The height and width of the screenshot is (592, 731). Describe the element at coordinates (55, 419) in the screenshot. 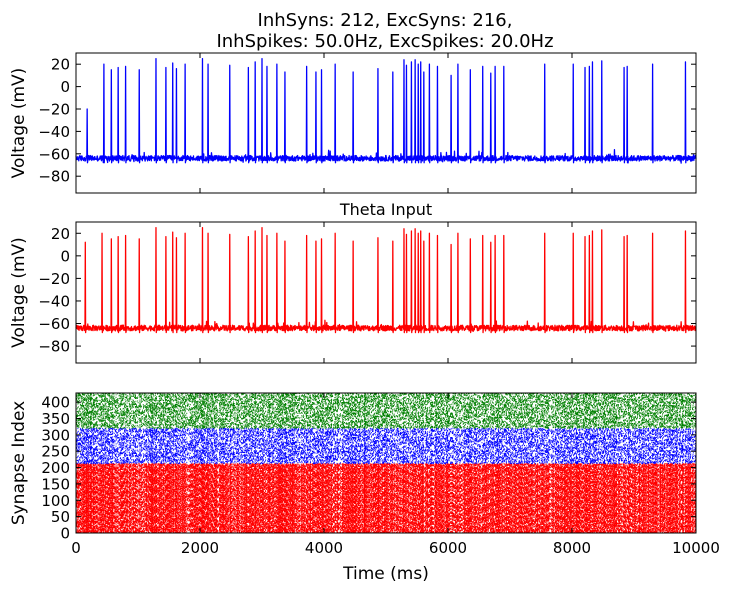

I see `y-tick-label: 350` at that location.